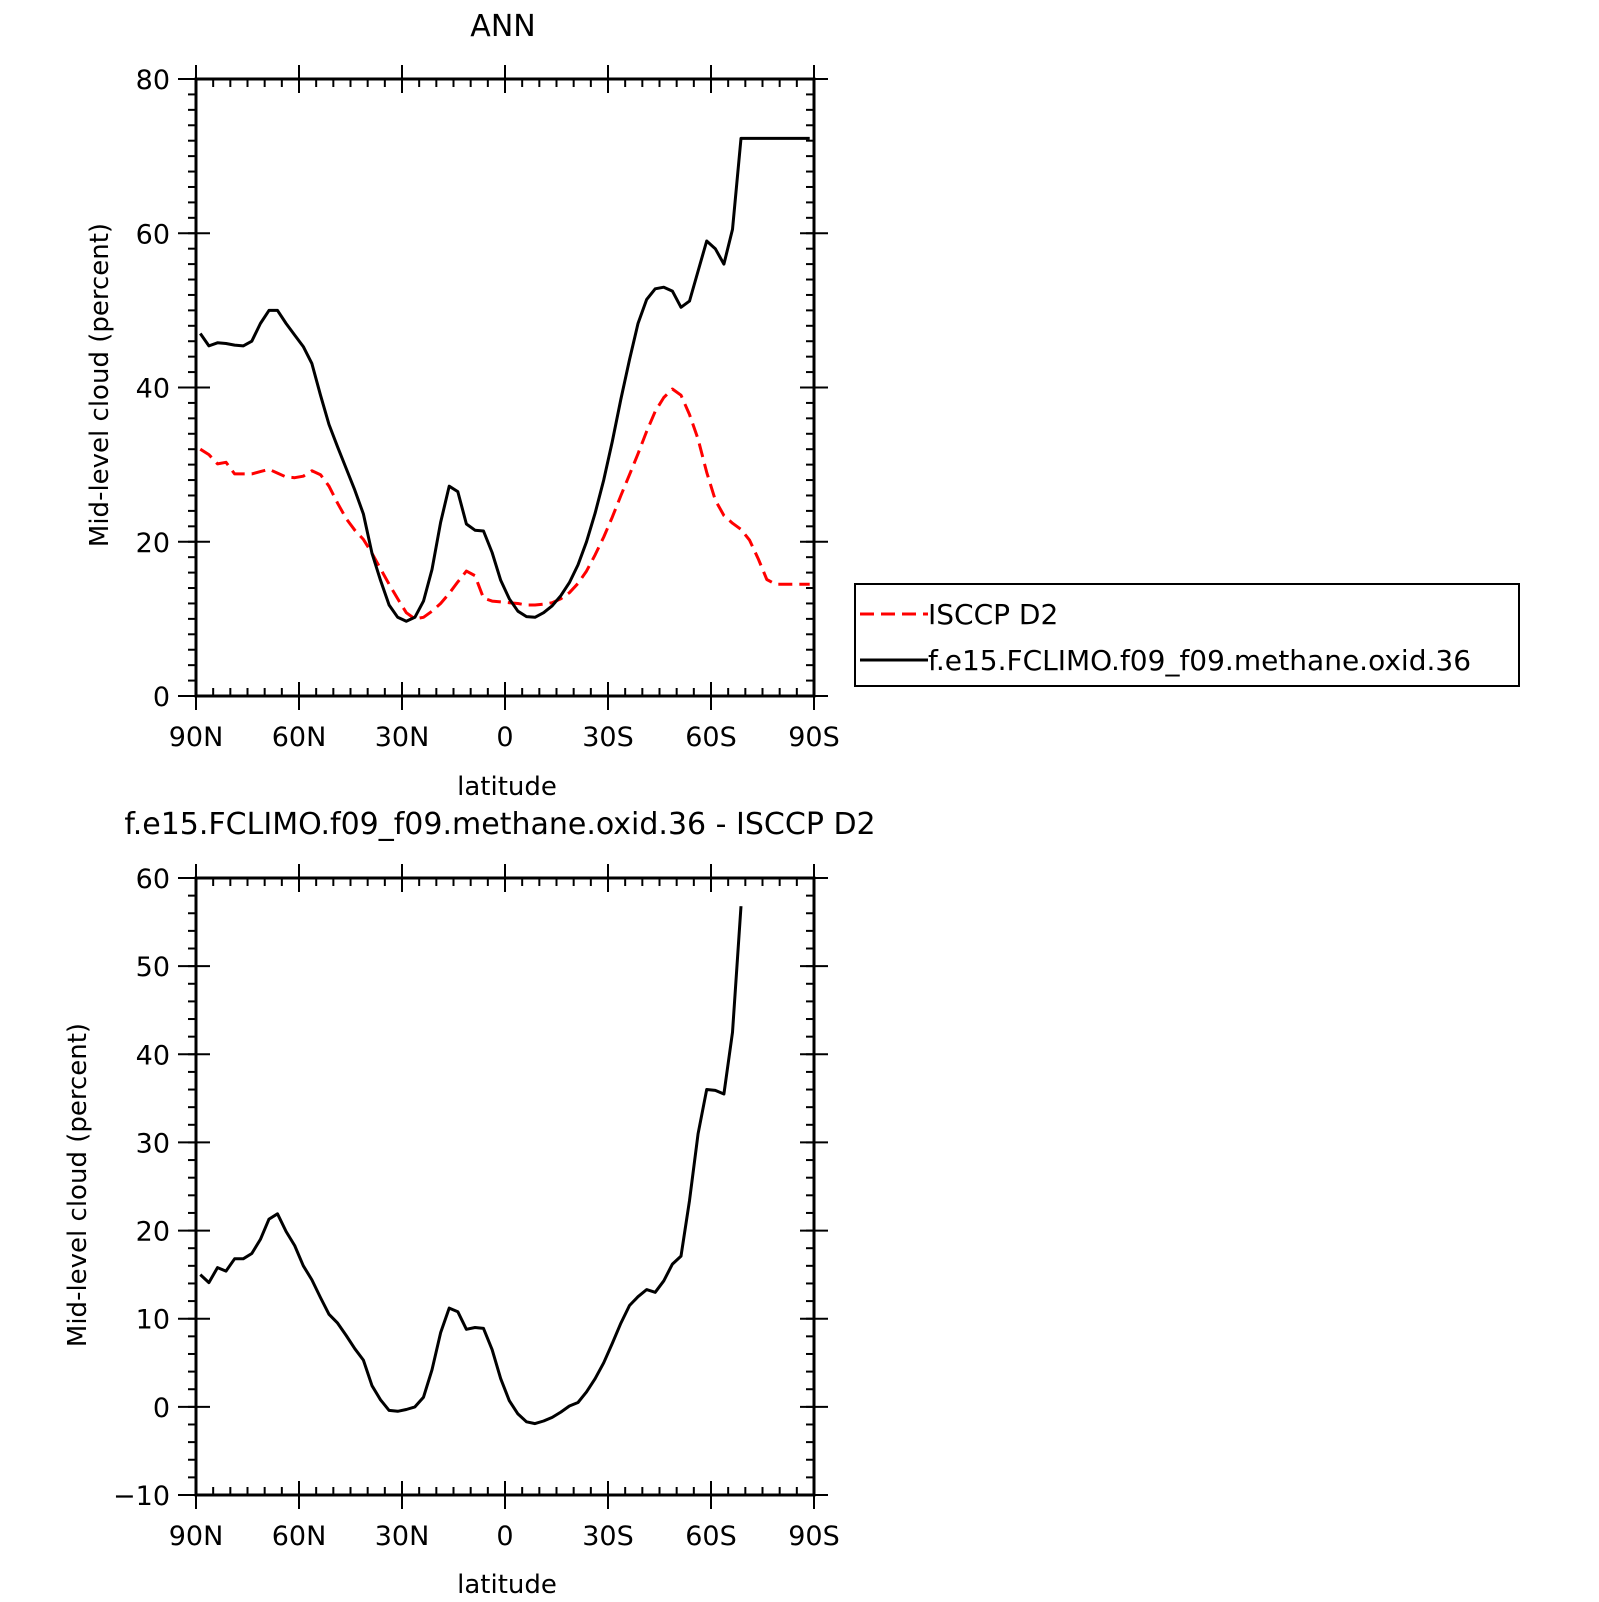 Image resolution: width=1599 pixels, height=1602 pixels. I want to click on top-y-axis-label: Mid-level cloud (percent), so click(100, 385).